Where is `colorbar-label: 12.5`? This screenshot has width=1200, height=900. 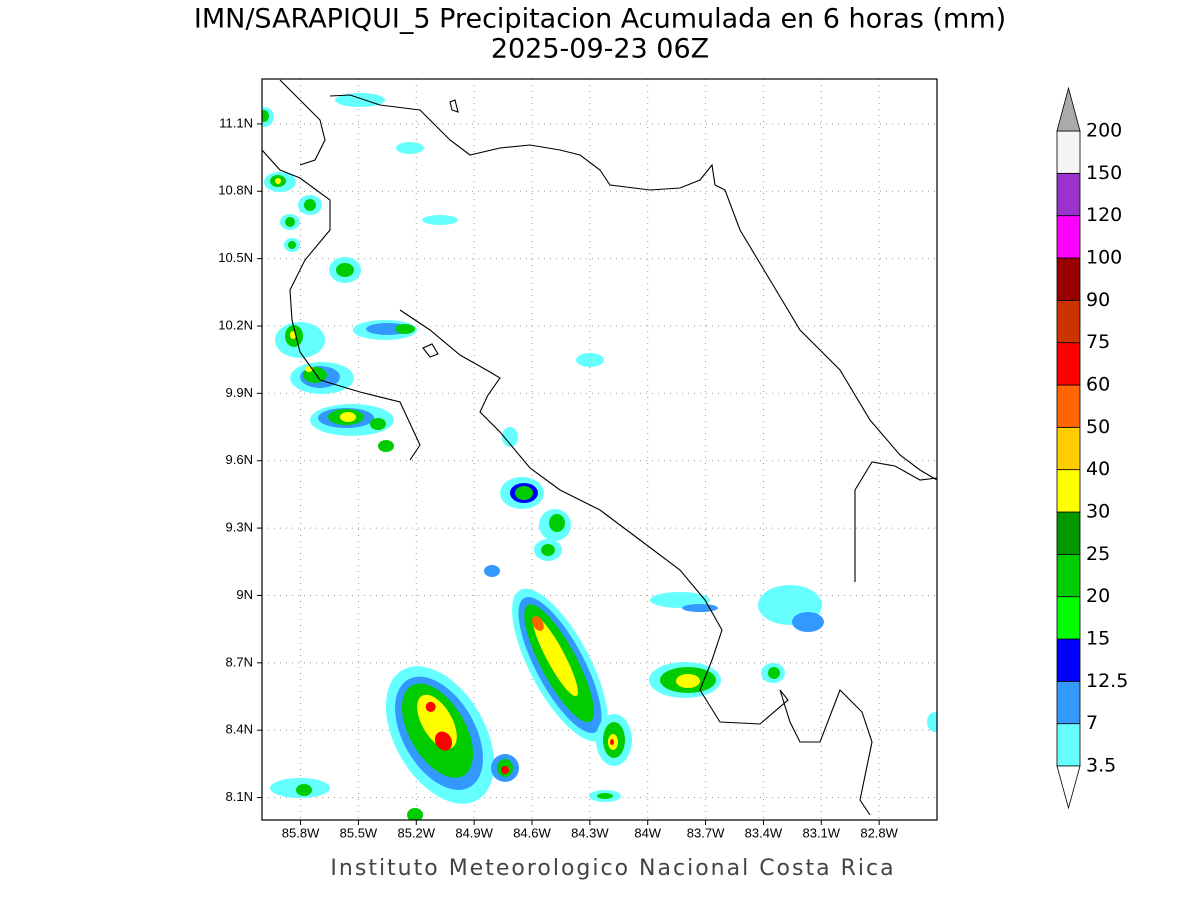 colorbar-label: 12.5 is located at coordinates (1107, 681).